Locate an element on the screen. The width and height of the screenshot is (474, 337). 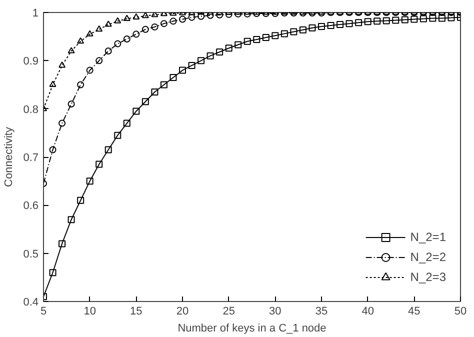
x-axis-title: Number of keys in a C_1 node is located at coordinates (252, 328).